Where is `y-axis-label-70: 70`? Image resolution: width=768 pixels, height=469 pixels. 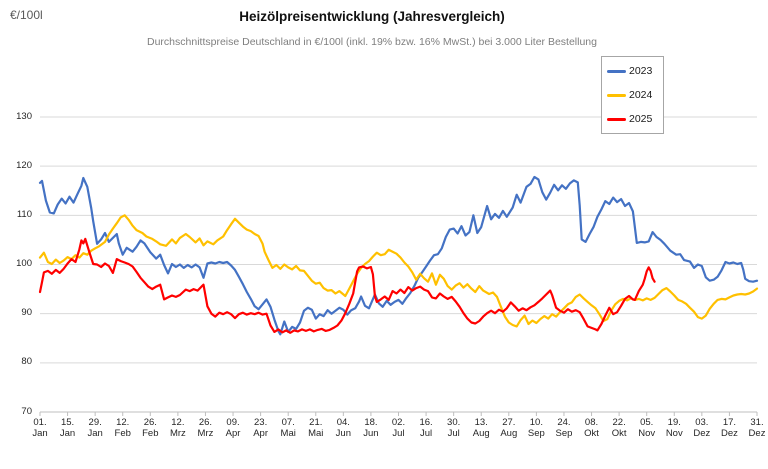
y-axis-label-70: 70 is located at coordinates (26, 411).